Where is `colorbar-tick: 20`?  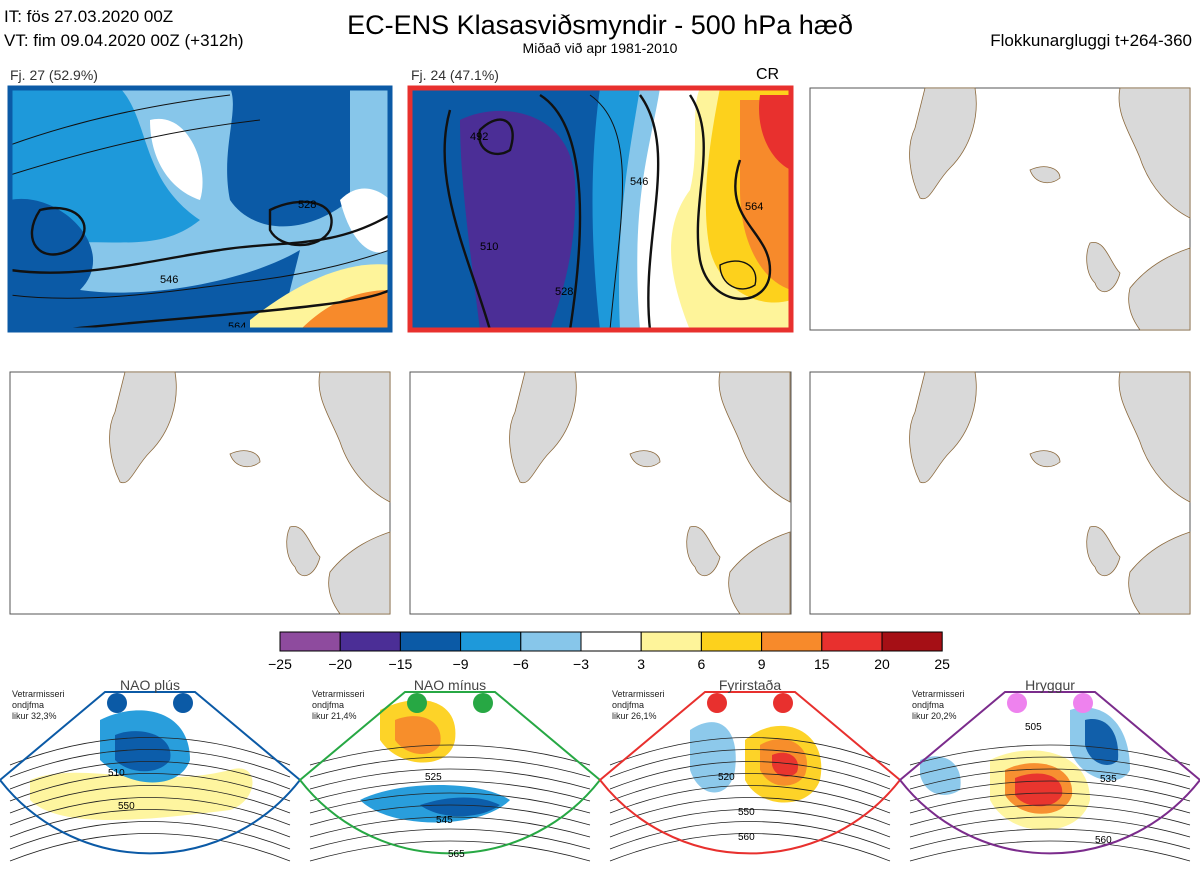
colorbar-tick: 20 is located at coordinates (882, 664).